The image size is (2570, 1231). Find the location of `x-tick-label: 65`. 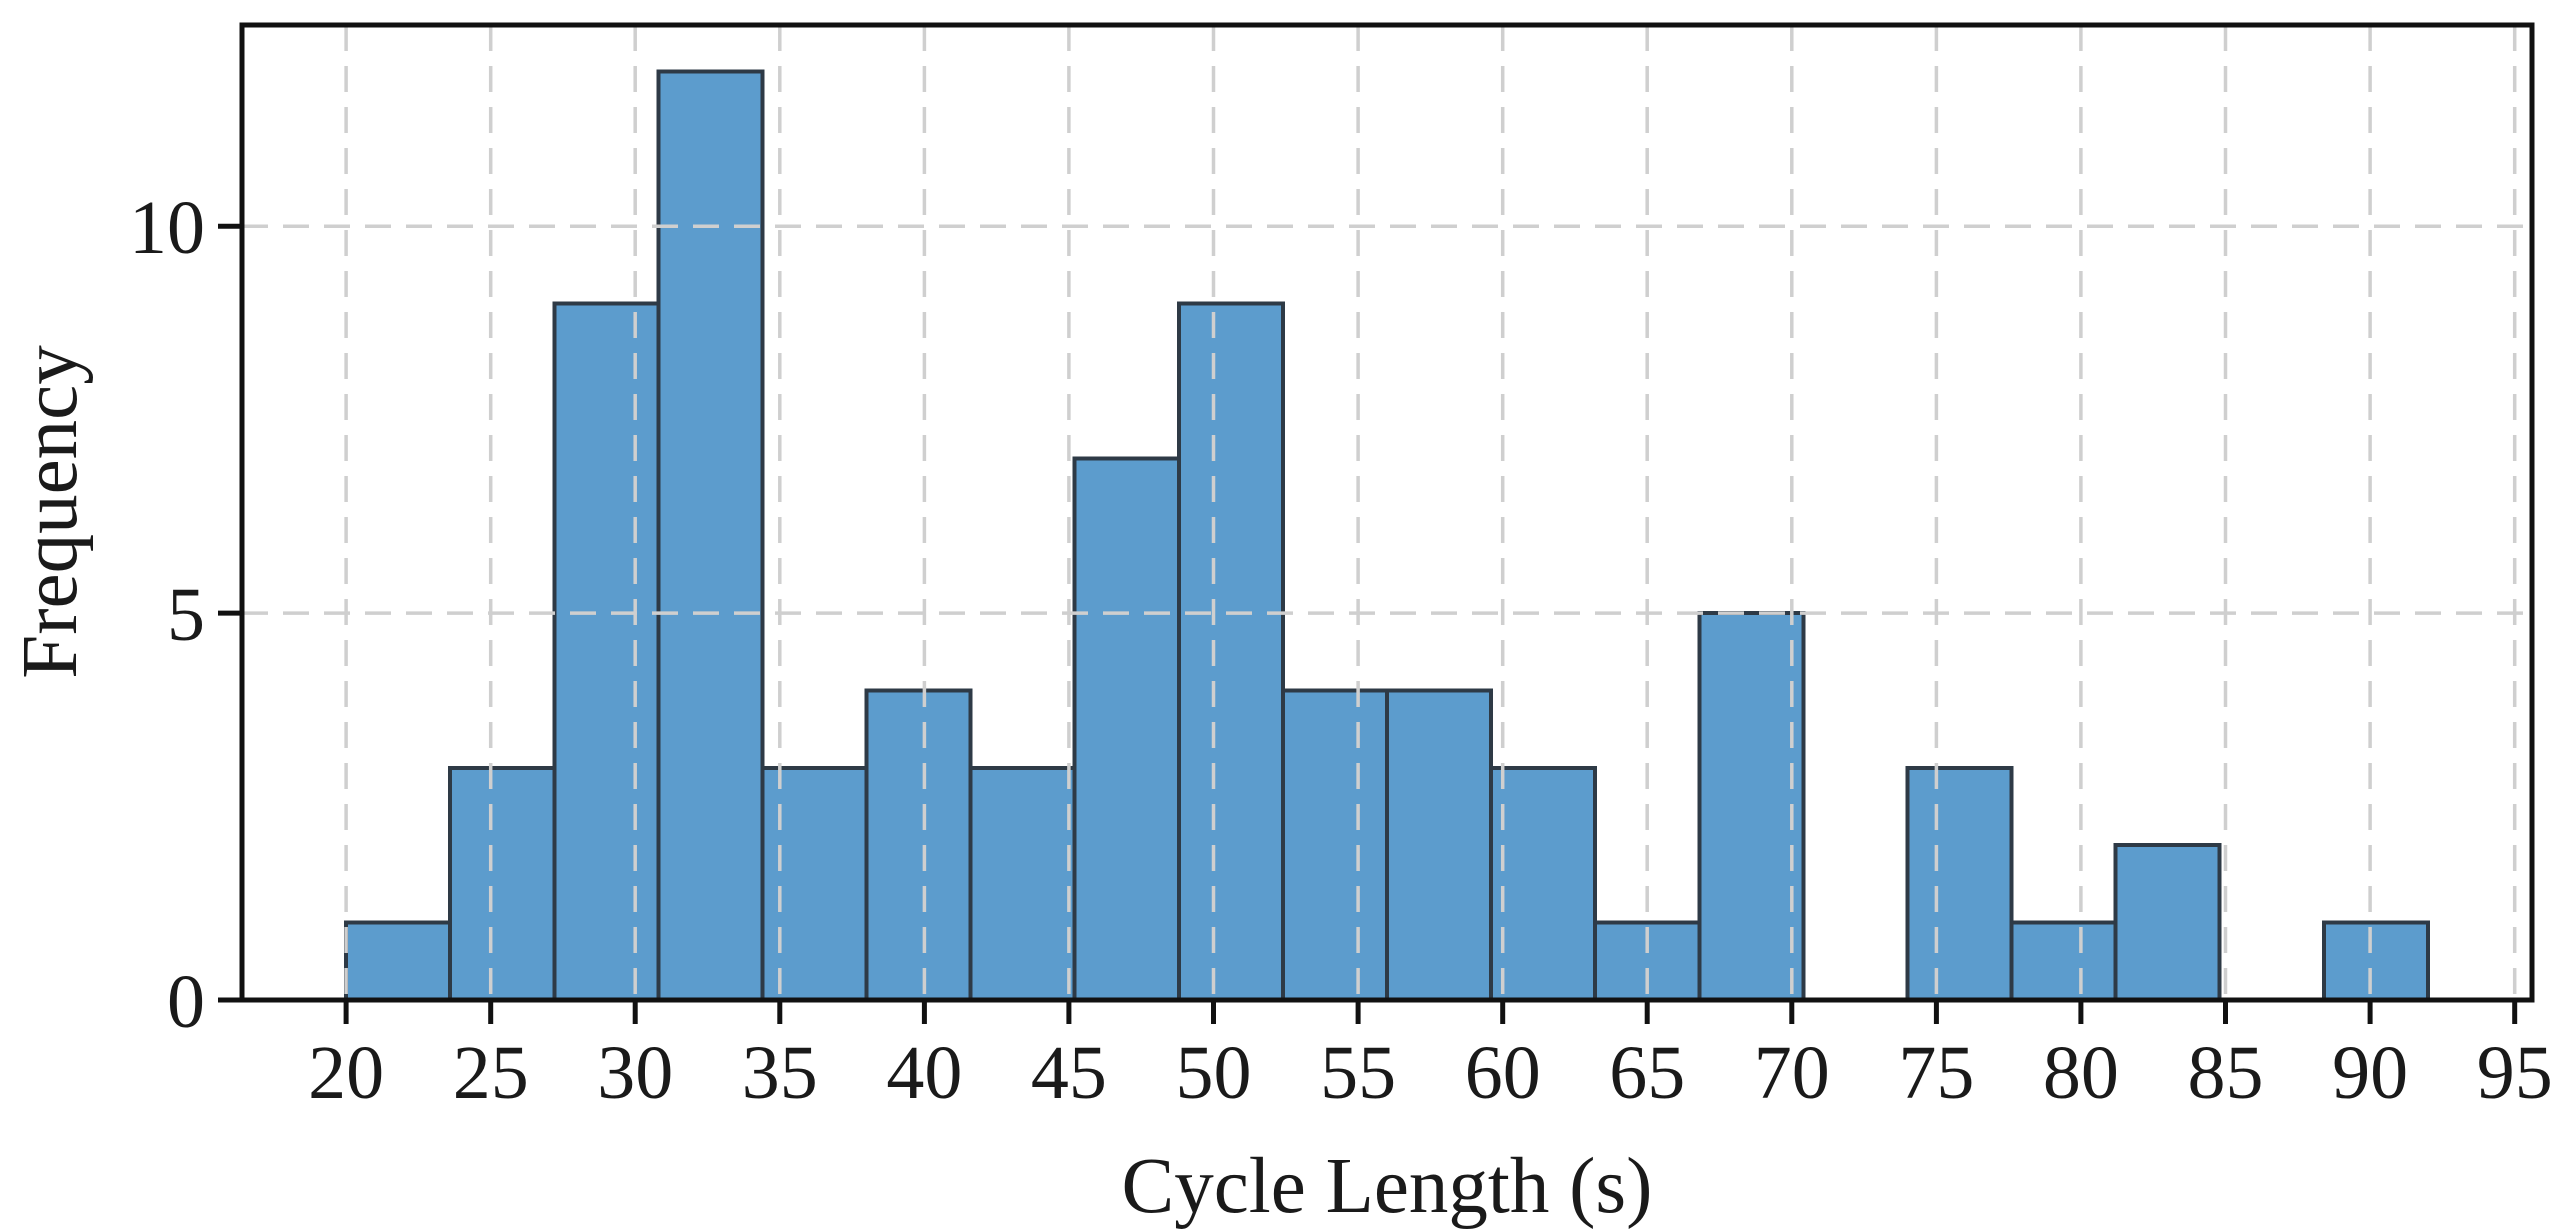

x-tick-label: 65 is located at coordinates (1647, 1073).